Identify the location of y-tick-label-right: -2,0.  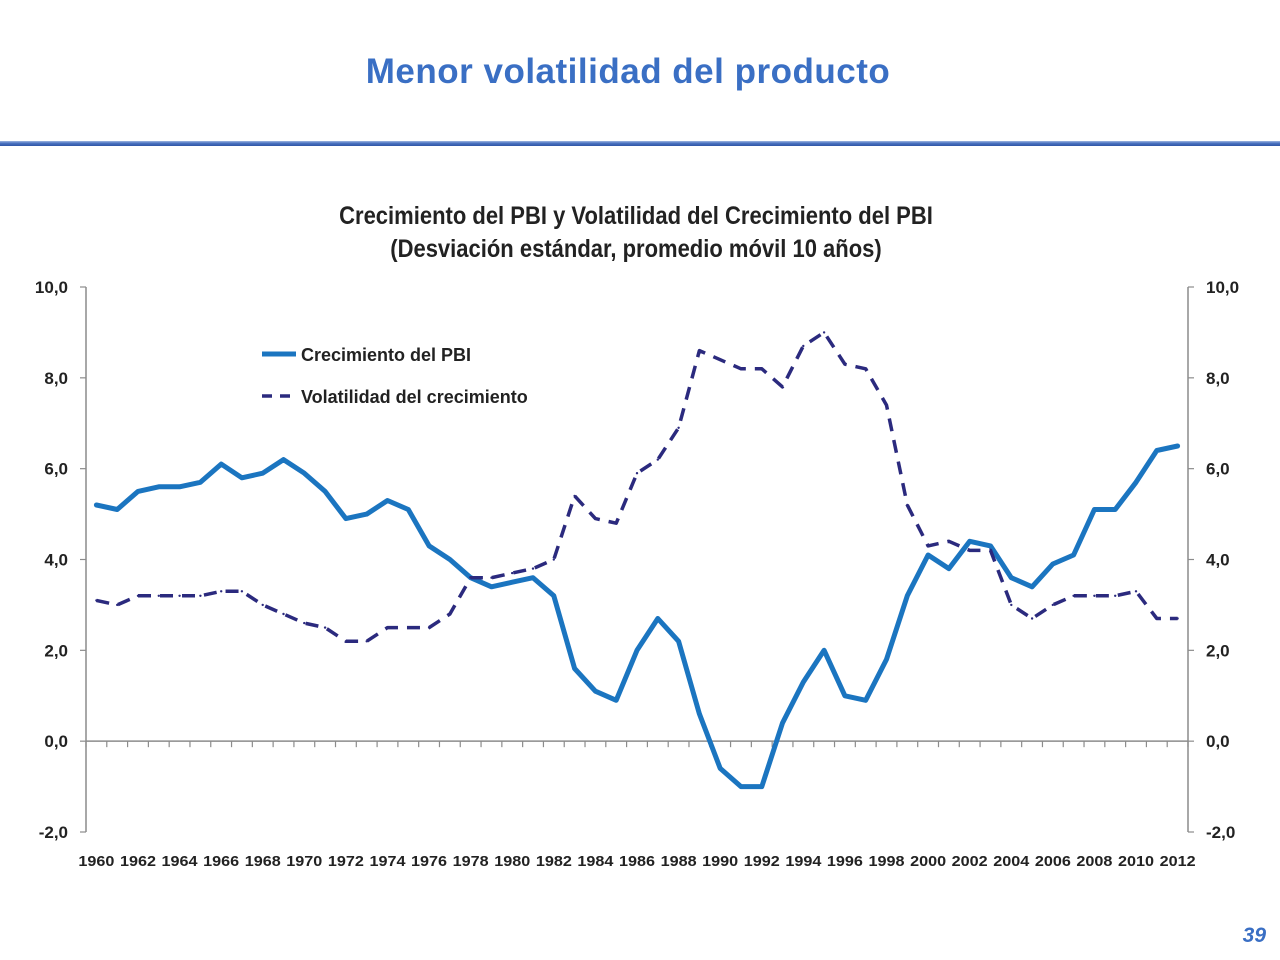
(1220, 832).